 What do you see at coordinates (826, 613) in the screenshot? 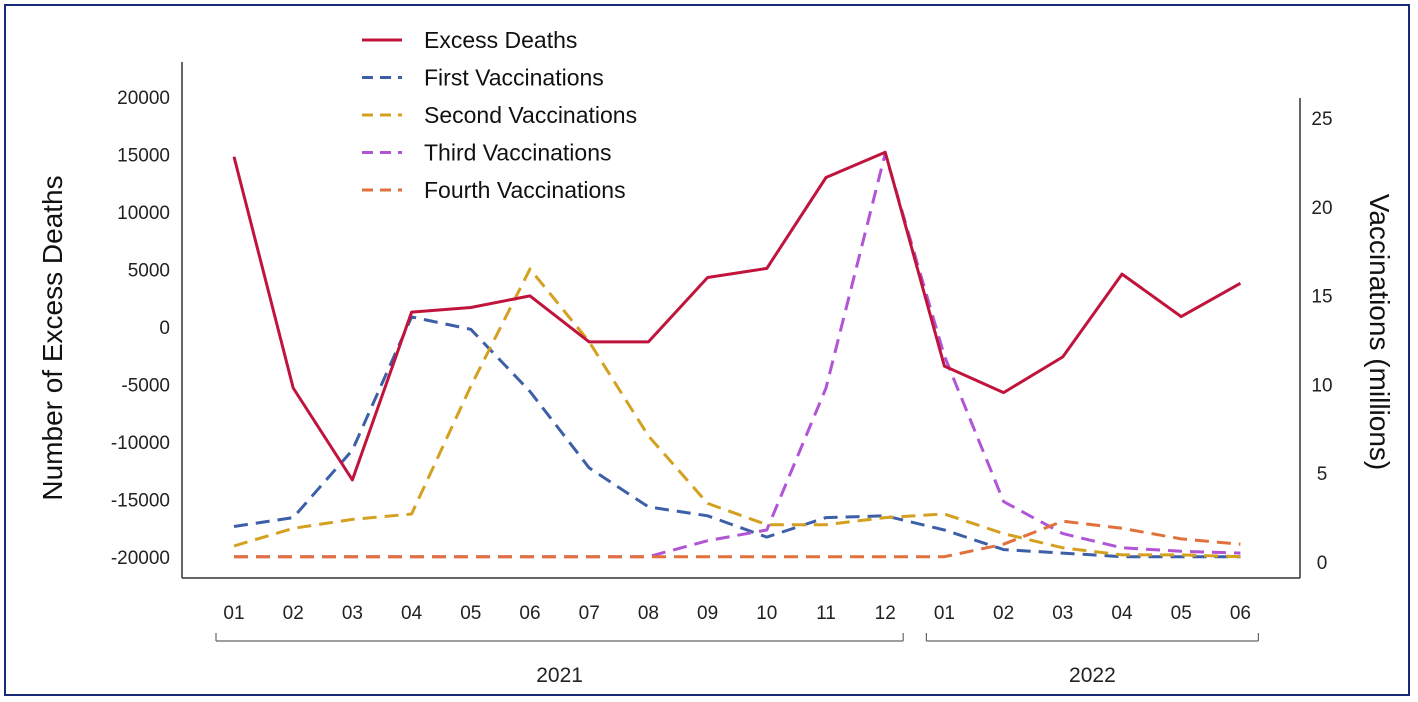
I see `x-tick-label: 11` at bounding box center [826, 613].